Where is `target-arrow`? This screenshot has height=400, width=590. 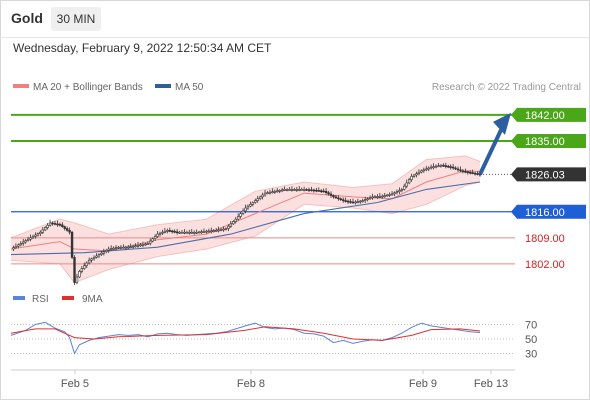 target-arrow is located at coordinates (494, 144).